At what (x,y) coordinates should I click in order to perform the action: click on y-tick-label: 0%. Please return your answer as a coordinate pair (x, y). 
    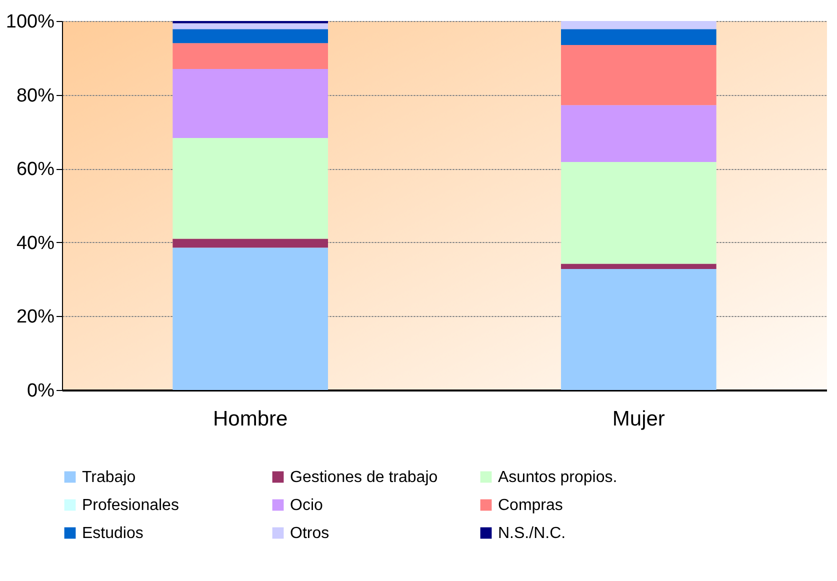
    Looking at the image, I should click on (41, 391).